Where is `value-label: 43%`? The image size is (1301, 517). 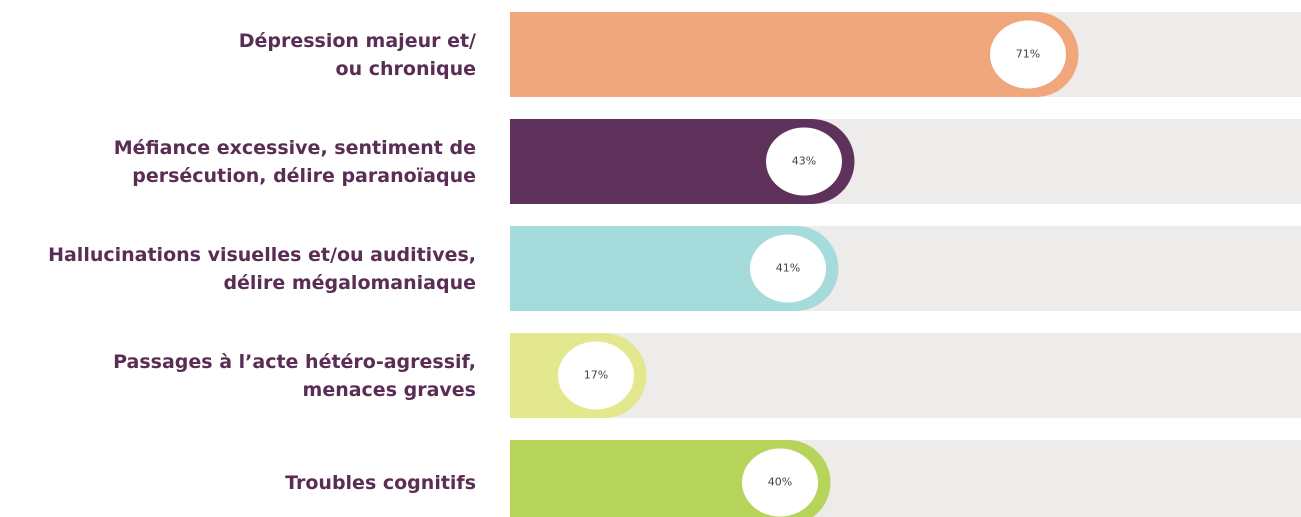
value-label: 43% is located at coordinates (804, 161).